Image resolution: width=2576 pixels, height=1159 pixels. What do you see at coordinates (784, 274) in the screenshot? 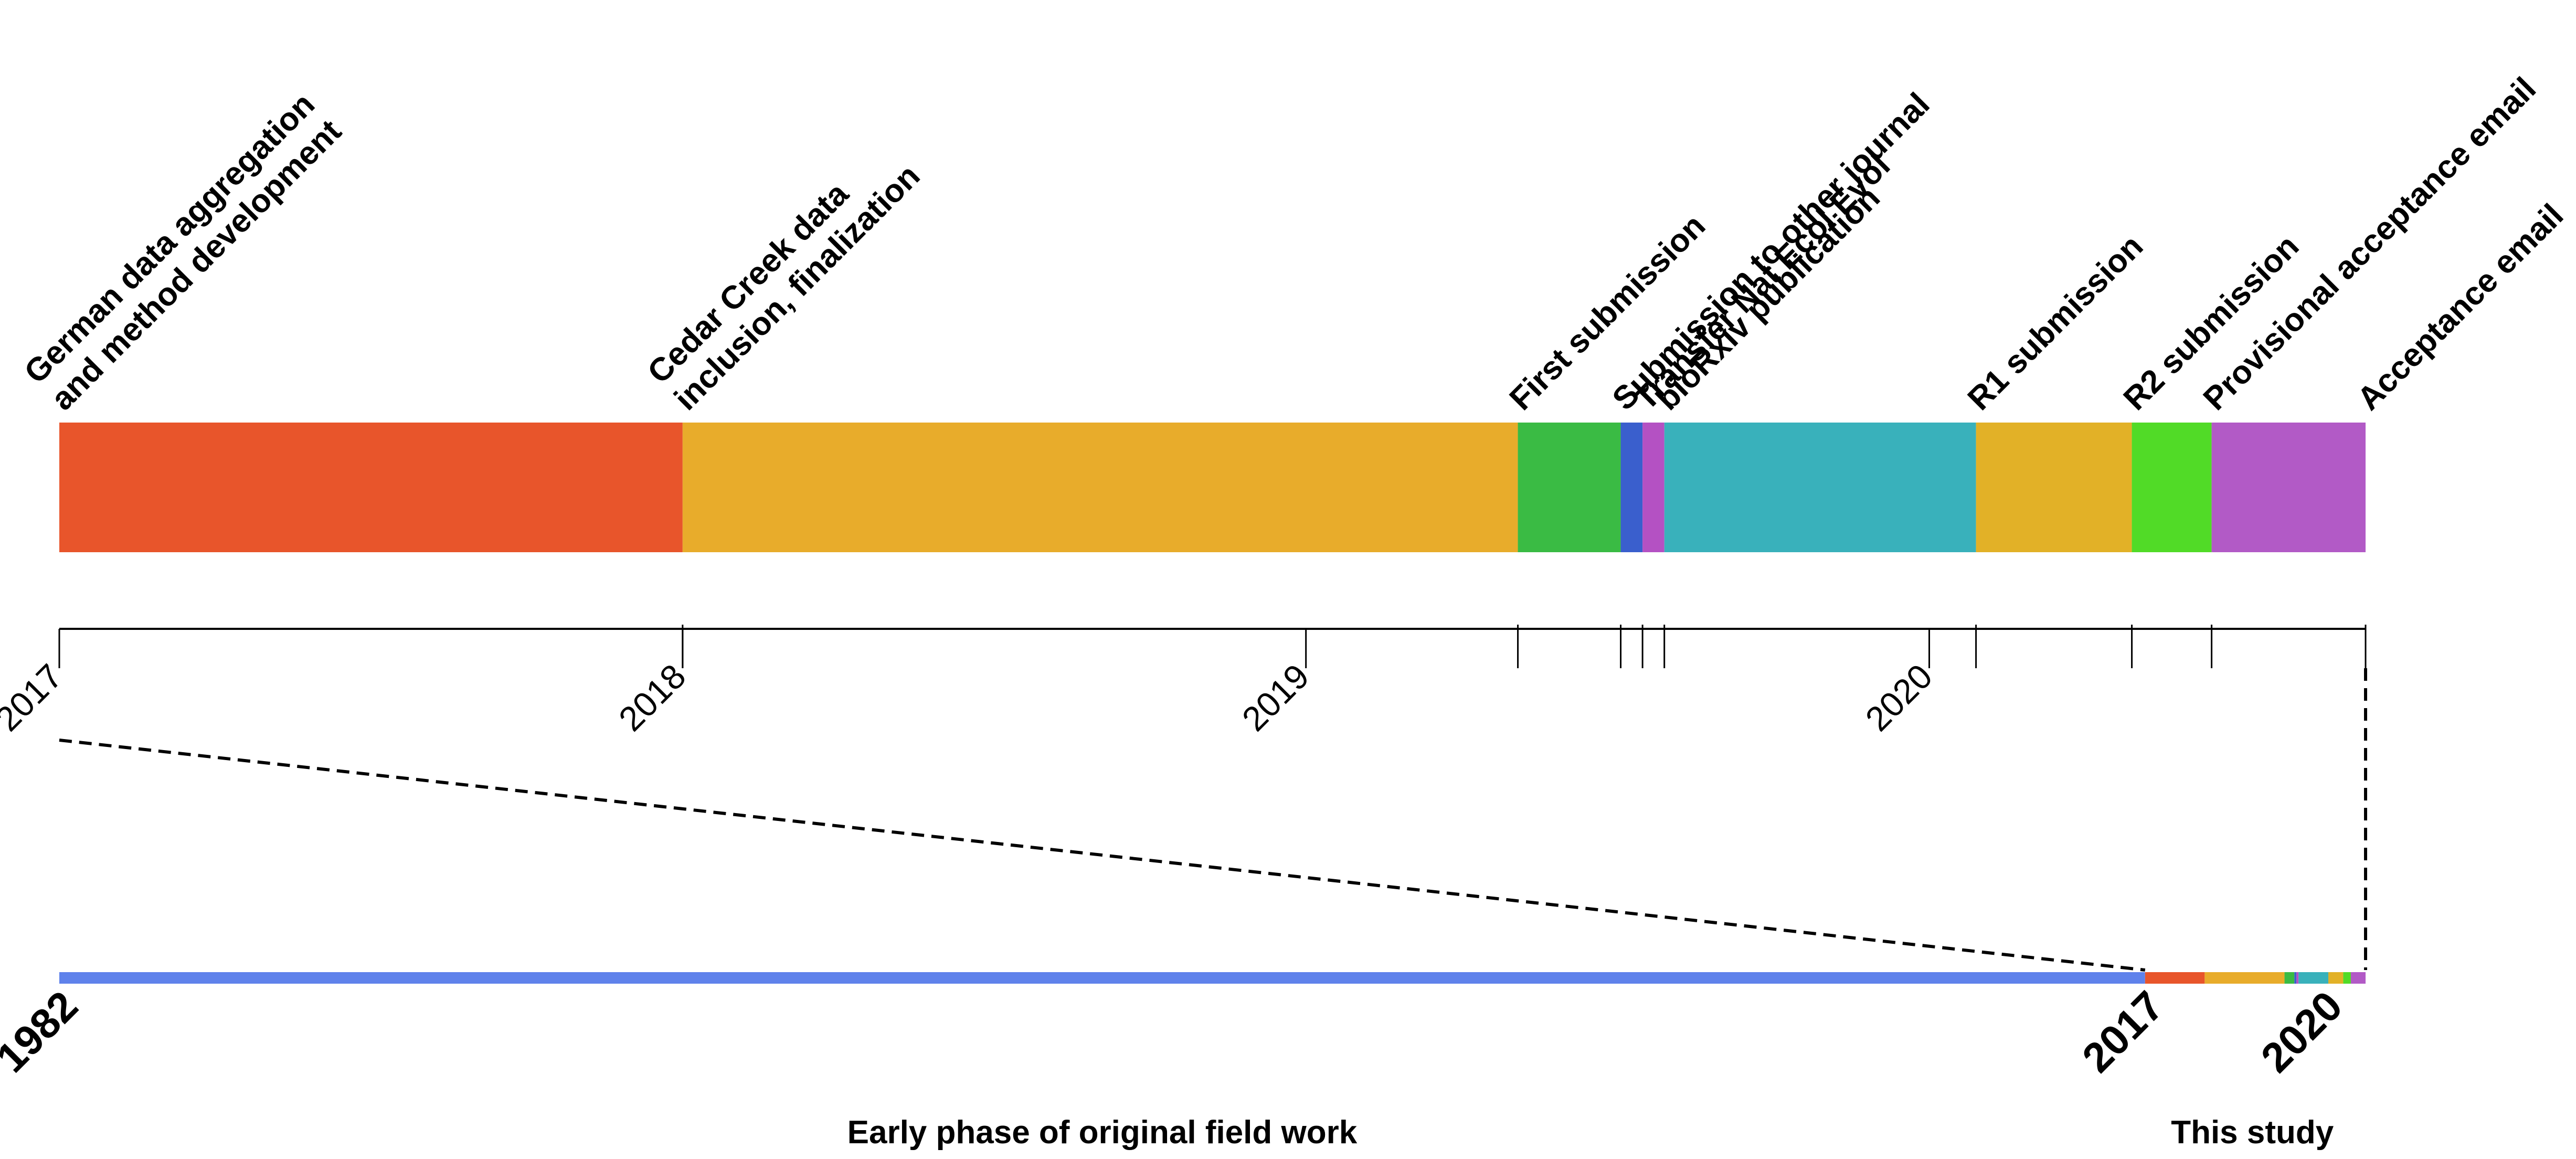
I see `phase-label-1: Cedar Creek datainclusion, finalization` at bounding box center [784, 274].